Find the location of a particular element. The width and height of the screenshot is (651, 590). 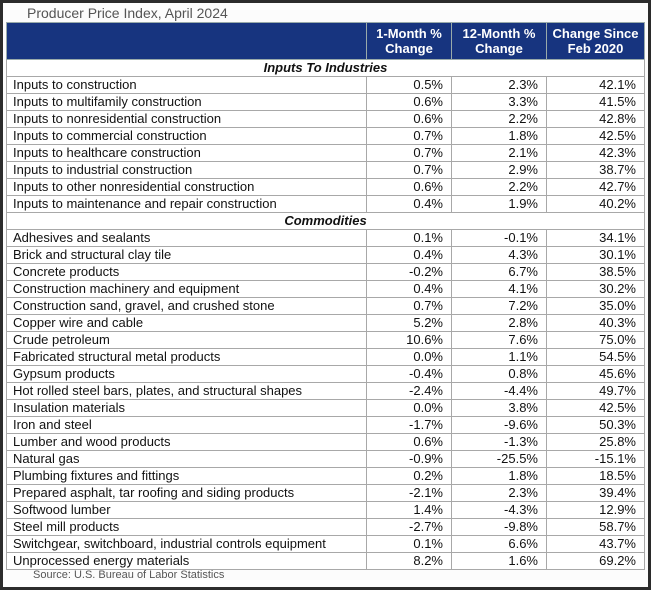

value-cell: 25.8% is located at coordinates (595, 442).